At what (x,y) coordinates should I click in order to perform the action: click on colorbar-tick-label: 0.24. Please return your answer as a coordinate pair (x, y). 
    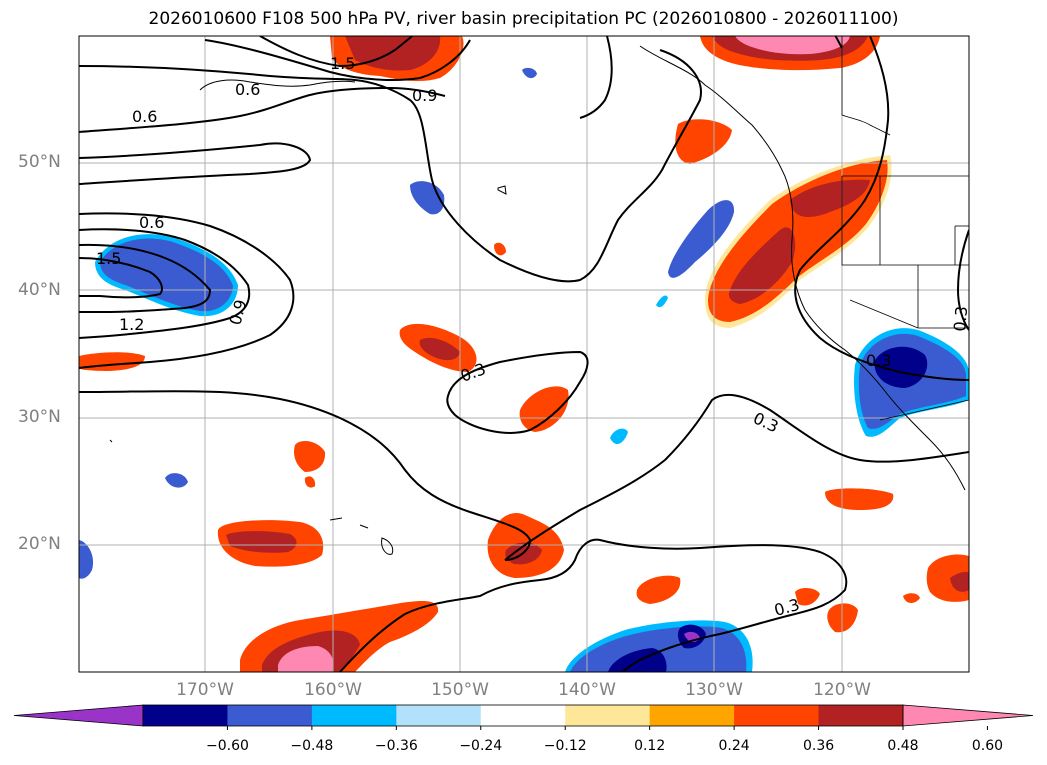
    Looking at the image, I should click on (734, 746).